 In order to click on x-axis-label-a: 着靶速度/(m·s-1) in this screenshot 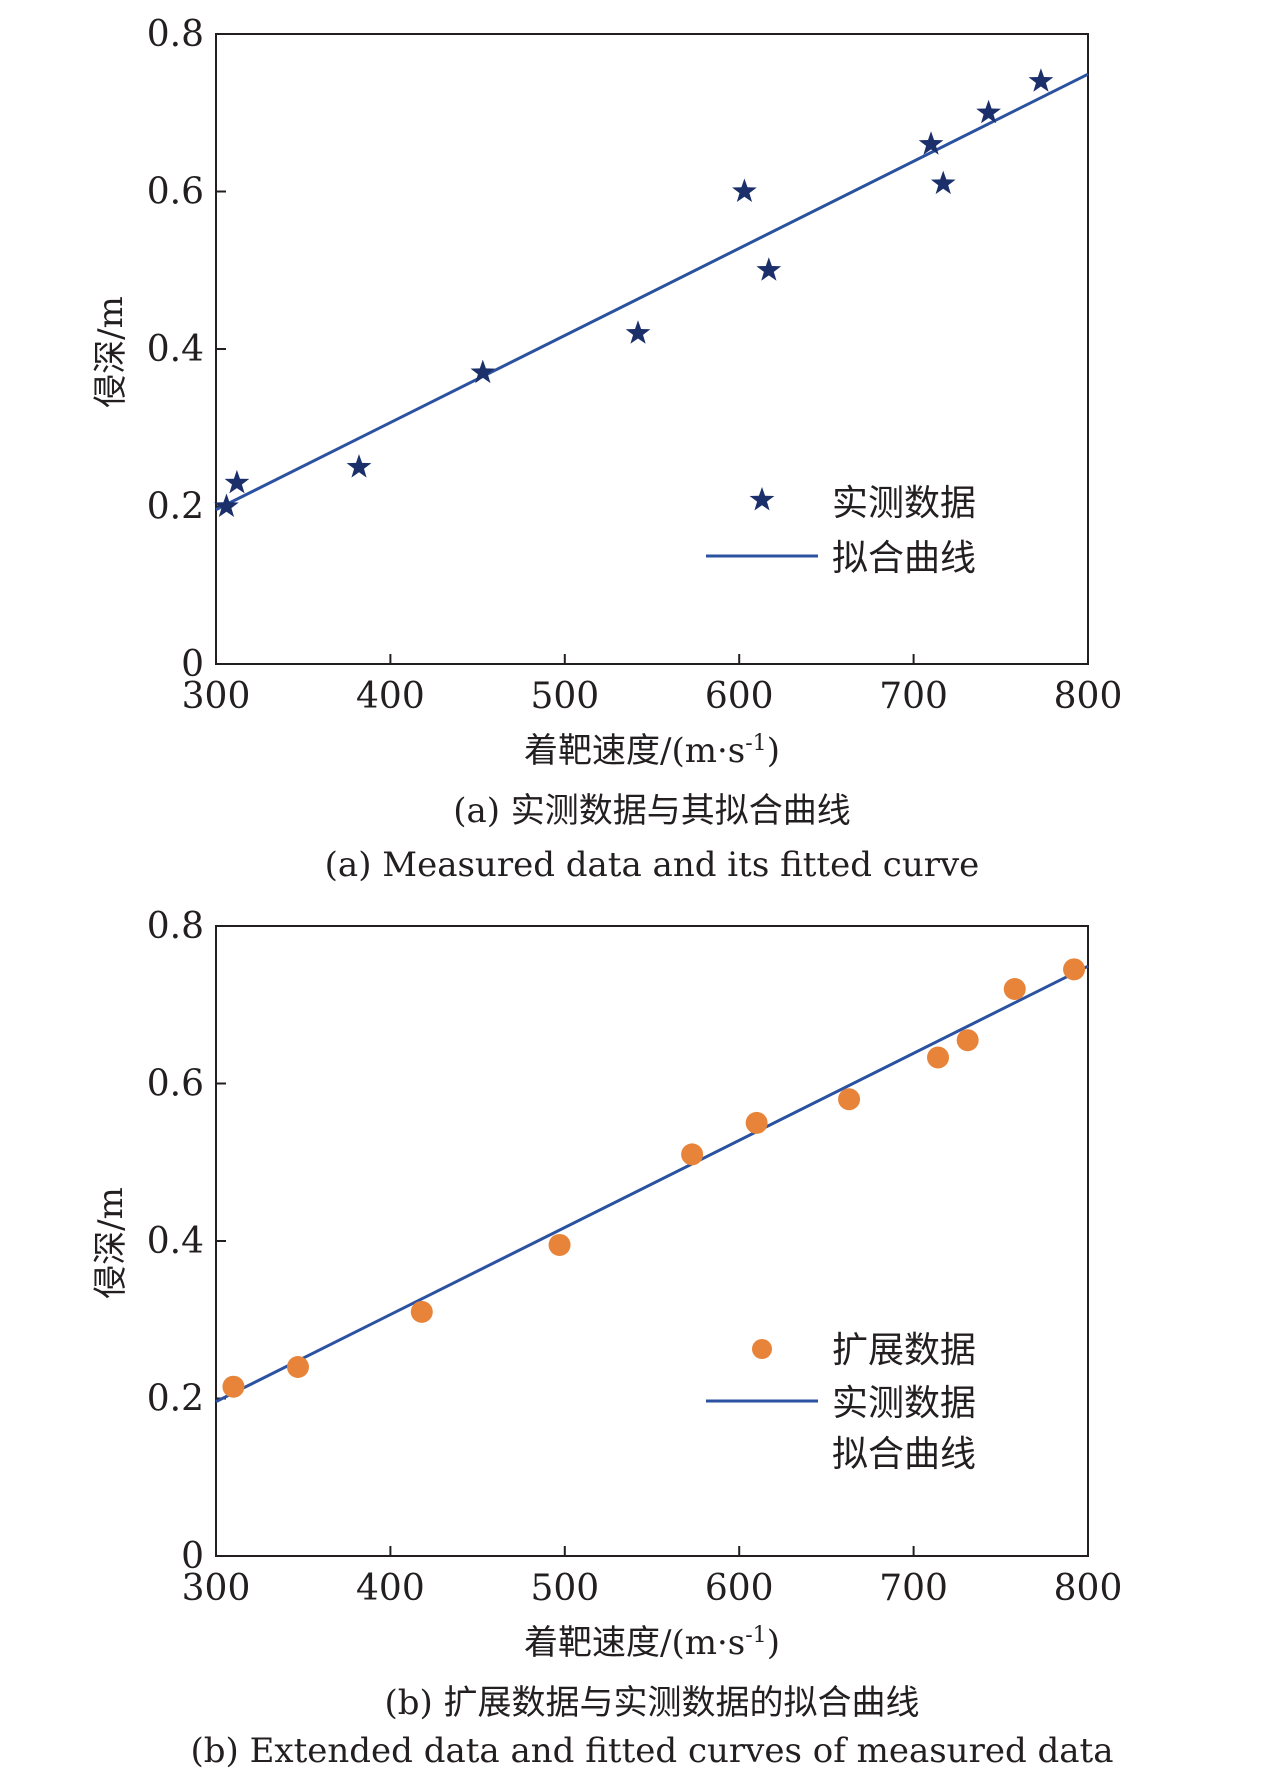, I will do `click(652, 751)`.